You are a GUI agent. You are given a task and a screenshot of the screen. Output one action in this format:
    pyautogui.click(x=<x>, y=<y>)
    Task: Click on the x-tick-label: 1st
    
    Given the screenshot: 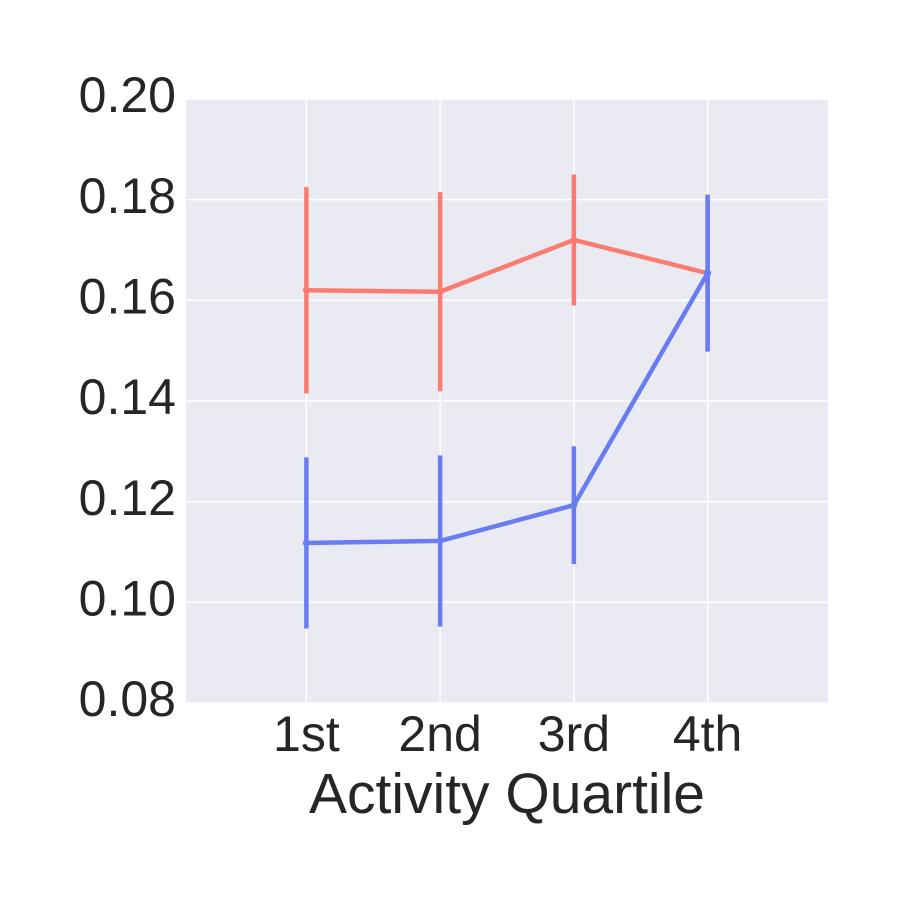 What is the action you would take?
    pyautogui.click(x=306, y=734)
    